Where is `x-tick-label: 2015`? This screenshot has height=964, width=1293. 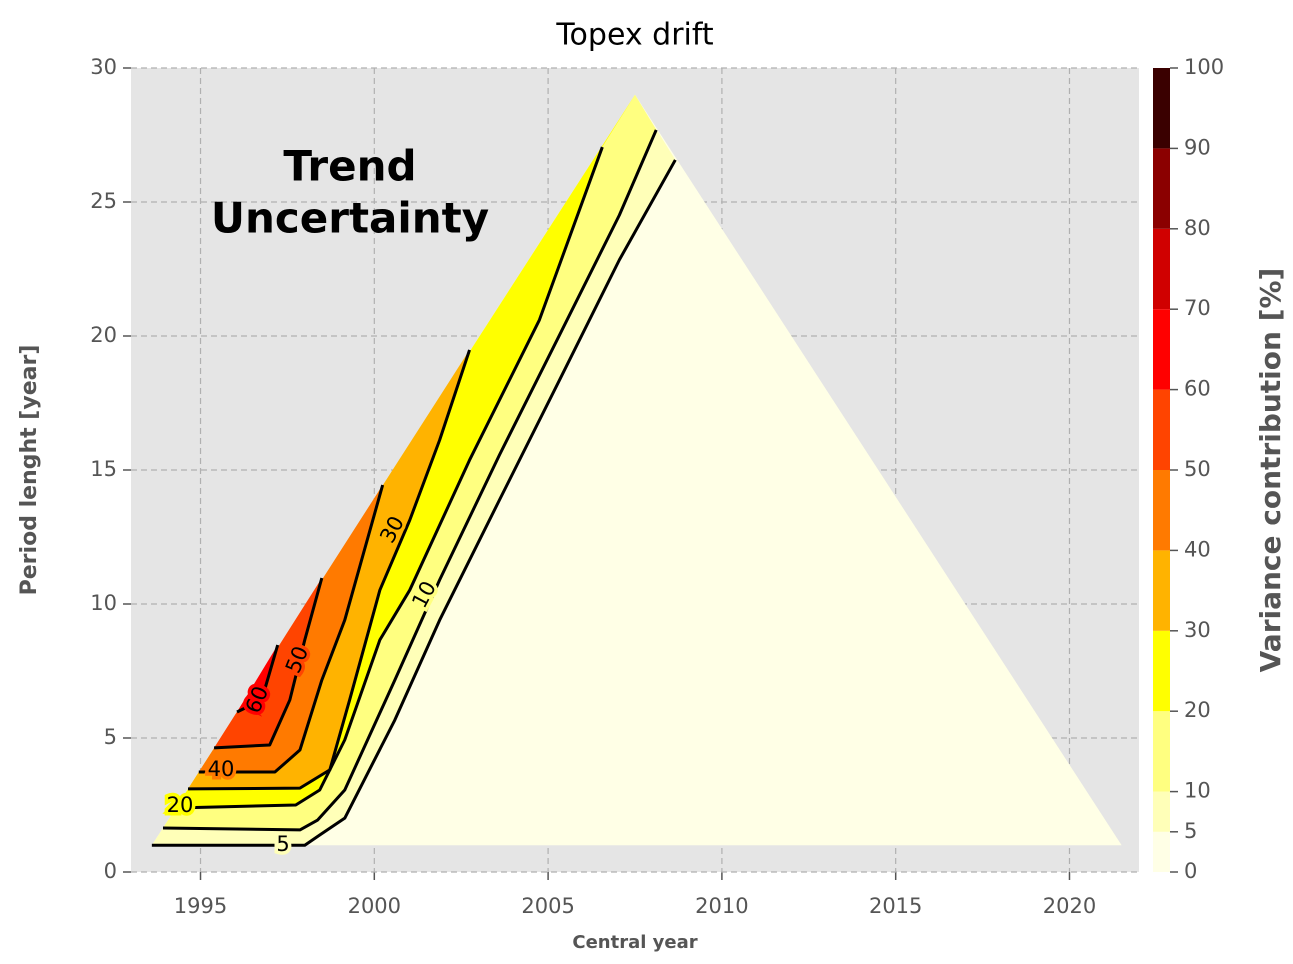
x-tick-label: 2015 is located at coordinates (895, 906).